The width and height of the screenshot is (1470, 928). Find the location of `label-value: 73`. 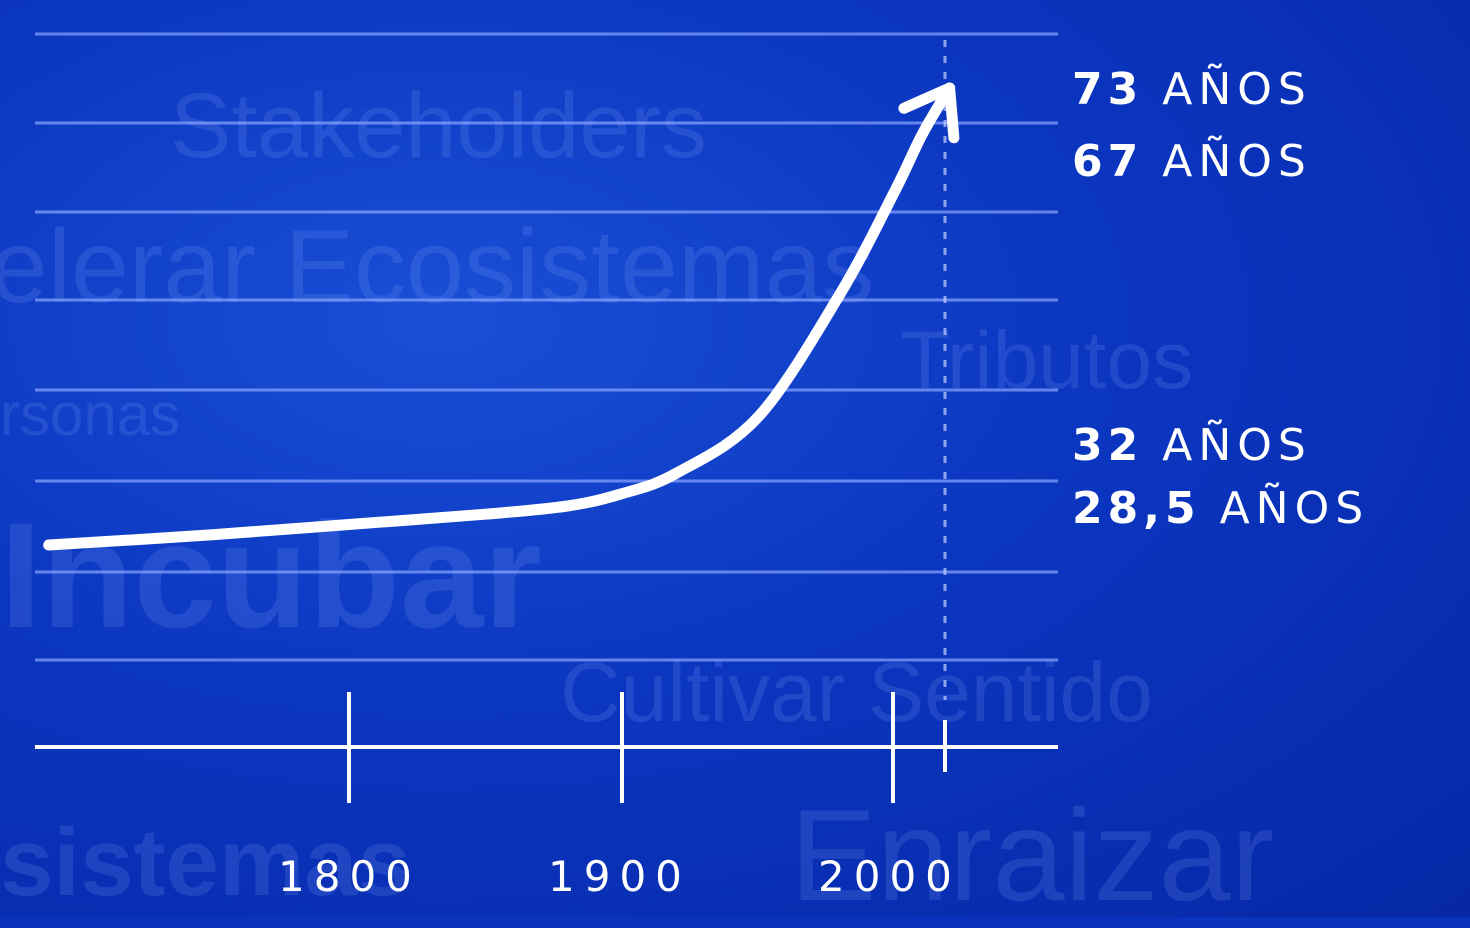

label-value: 73 is located at coordinates (1108, 89).